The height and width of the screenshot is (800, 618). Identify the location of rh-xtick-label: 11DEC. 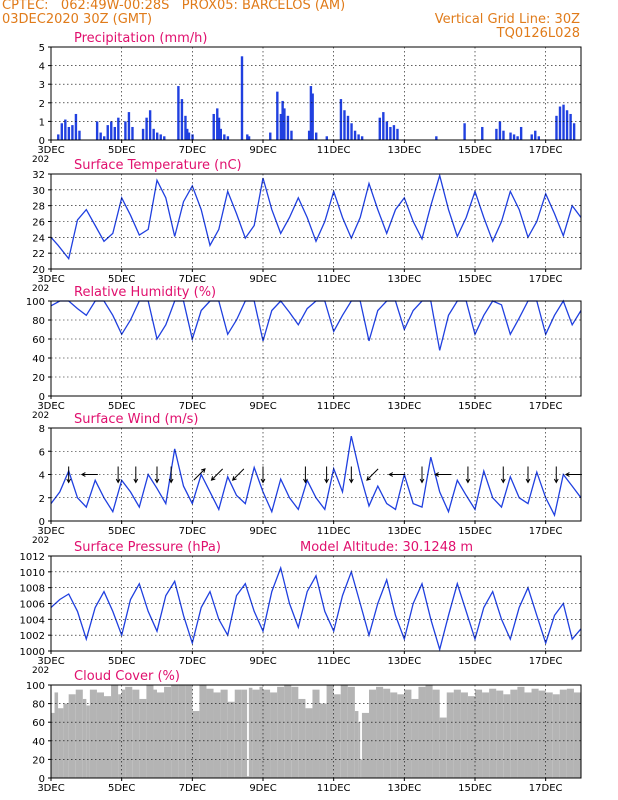
(334, 406).